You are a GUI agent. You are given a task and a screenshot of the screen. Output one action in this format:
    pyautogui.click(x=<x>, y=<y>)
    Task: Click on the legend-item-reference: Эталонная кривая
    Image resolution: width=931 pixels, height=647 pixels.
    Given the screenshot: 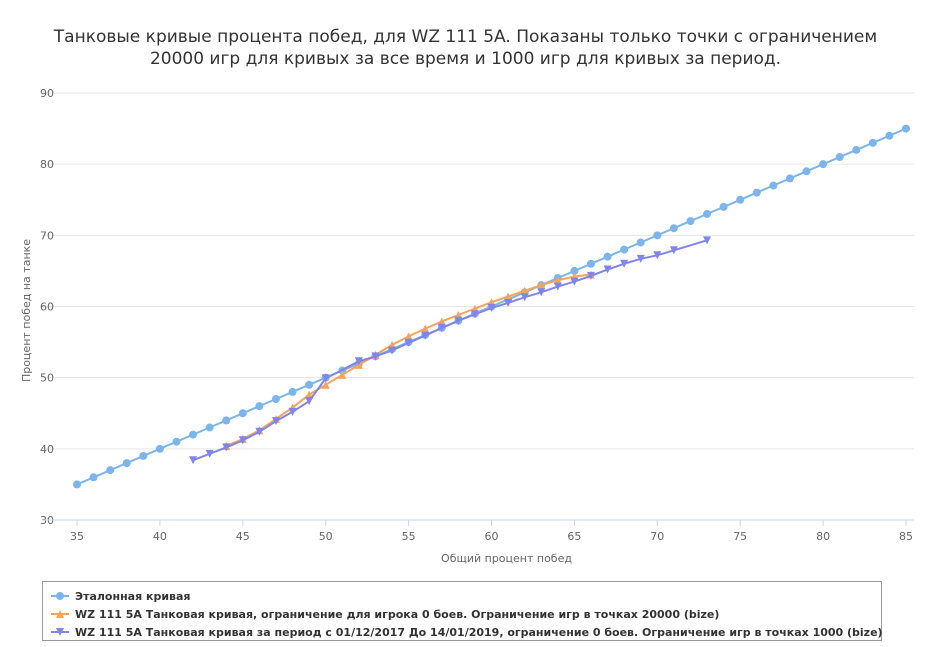 What is the action you would take?
    pyautogui.click(x=462, y=596)
    